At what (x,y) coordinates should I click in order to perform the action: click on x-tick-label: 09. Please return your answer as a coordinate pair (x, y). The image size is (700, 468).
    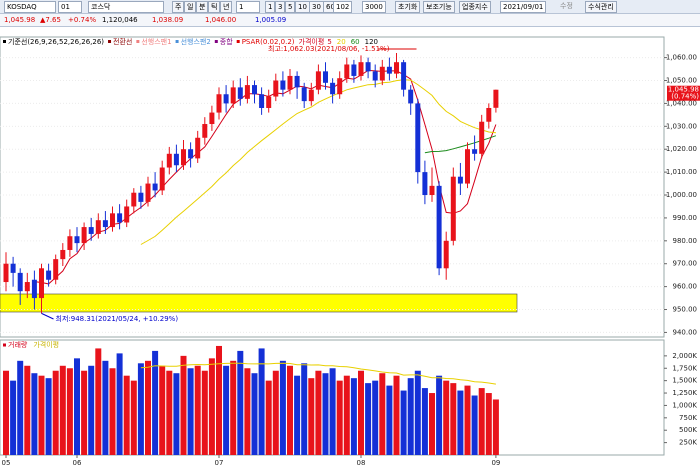
    Looking at the image, I should click on (495, 463).